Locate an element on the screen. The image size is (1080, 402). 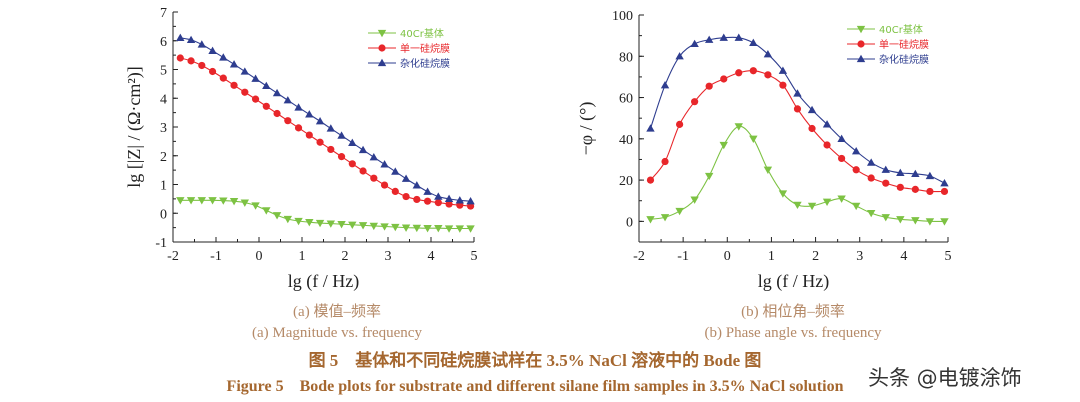
chart-b-y-tick-label: 40 is located at coordinates (626, 140).